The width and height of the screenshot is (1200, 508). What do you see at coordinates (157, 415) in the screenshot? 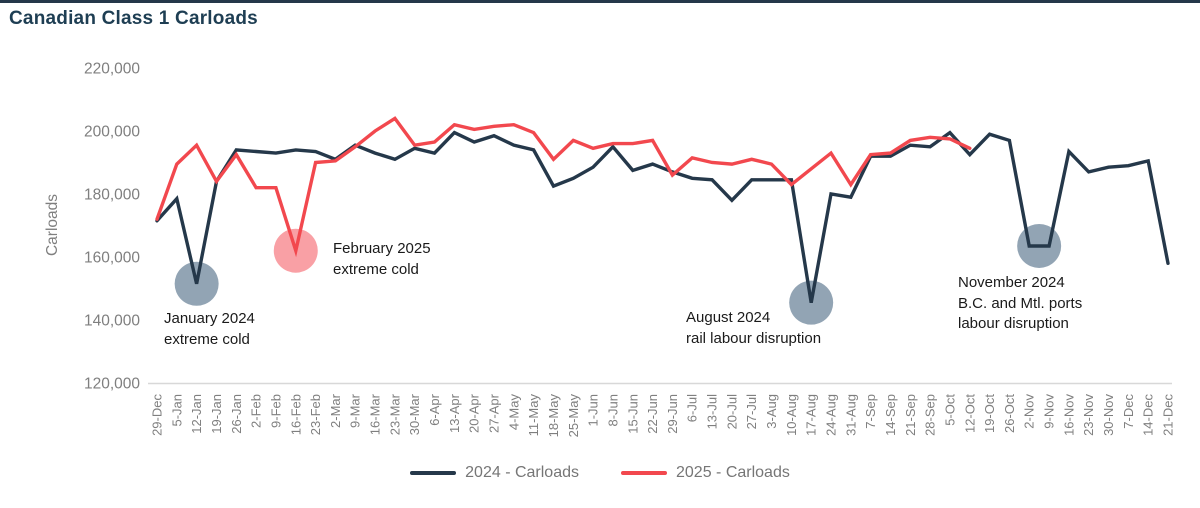
I see `x-tick-label: 29-Dec` at bounding box center [157, 415].